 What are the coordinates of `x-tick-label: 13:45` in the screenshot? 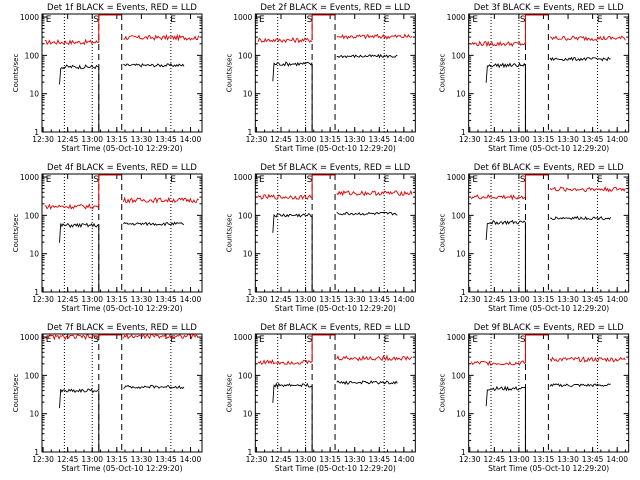 It's located at (593, 139).